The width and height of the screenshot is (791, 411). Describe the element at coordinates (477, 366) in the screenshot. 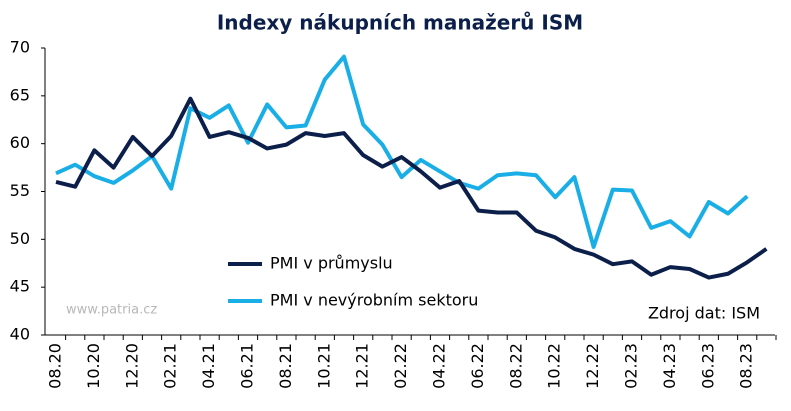

I see `x-tick-label: 06.22` at that location.